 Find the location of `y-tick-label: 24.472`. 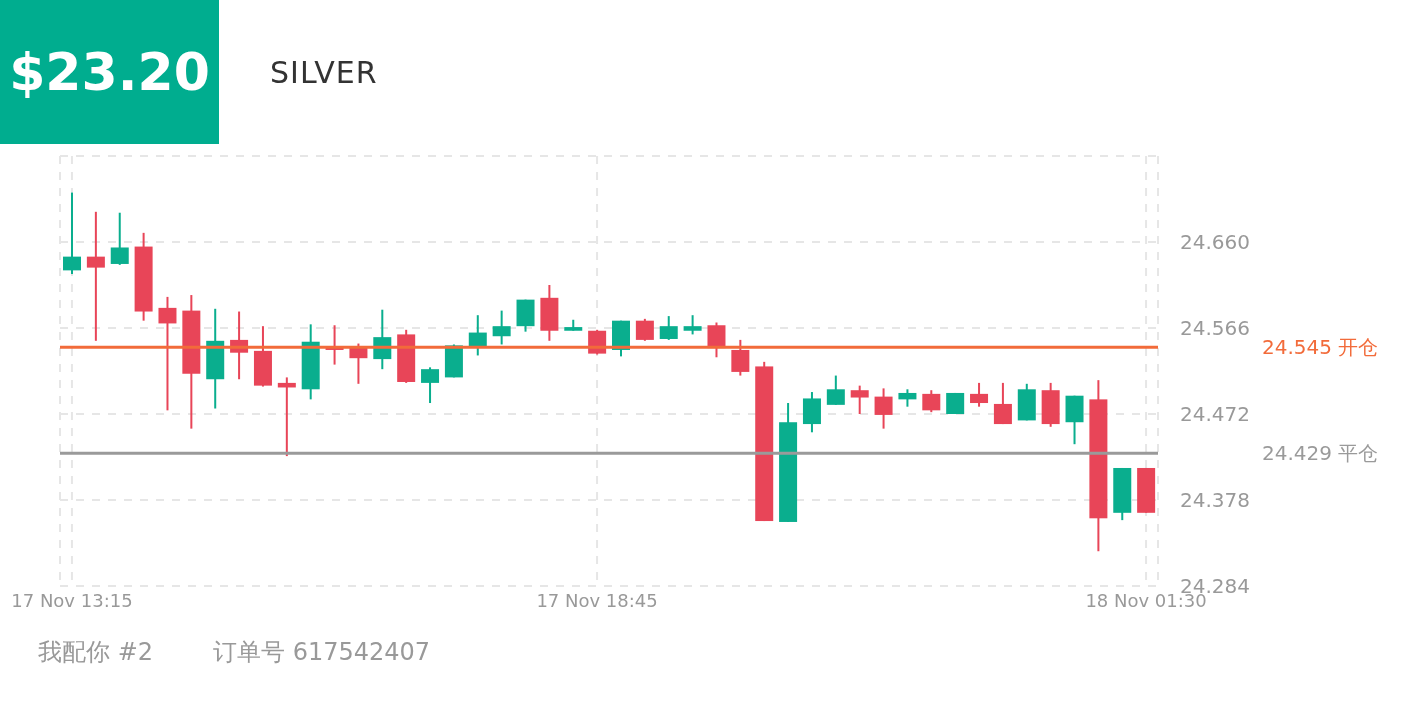

y-tick-label: 24.472 is located at coordinates (1215, 414).